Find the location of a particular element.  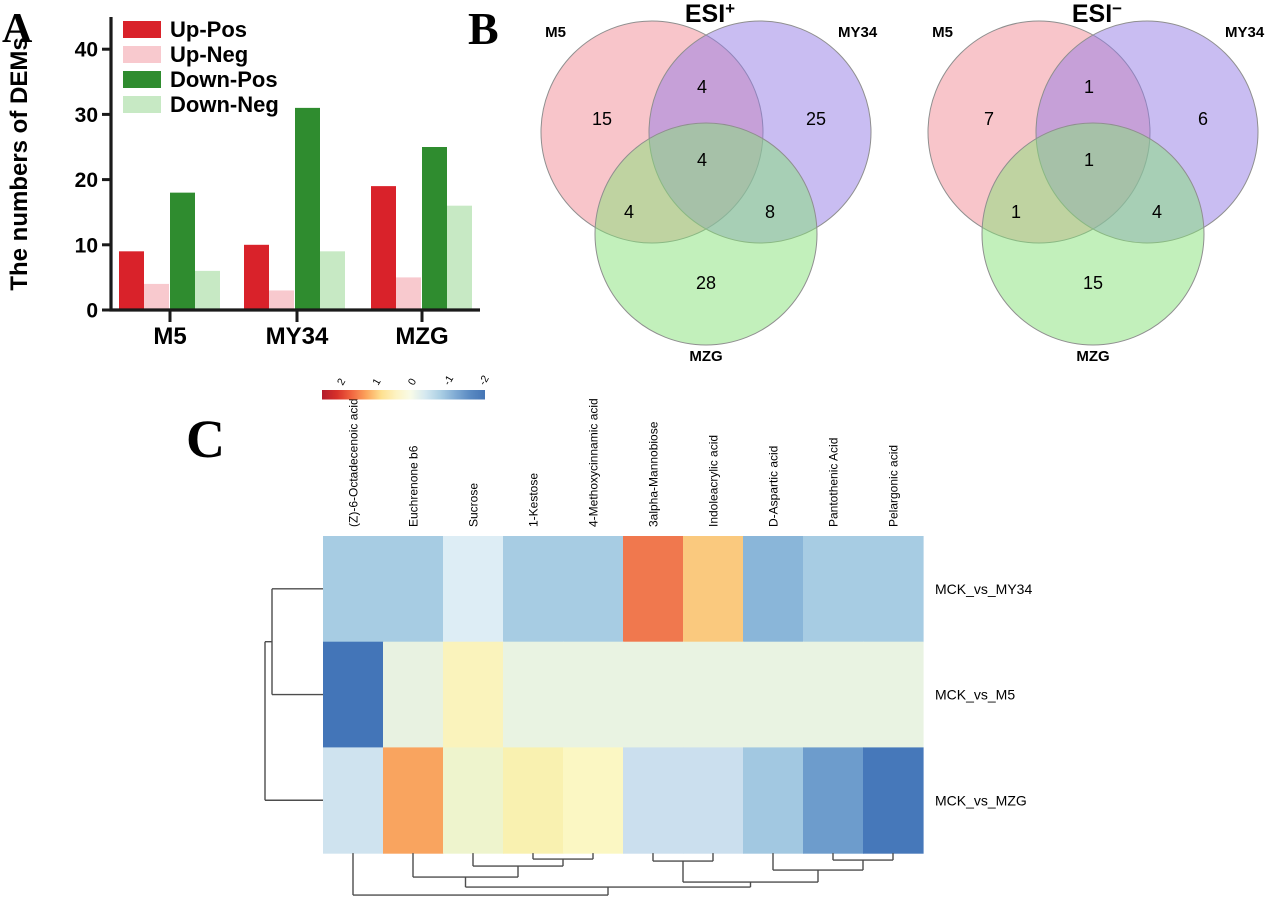

venn-count-m5-my34: 4 is located at coordinates (702, 87).